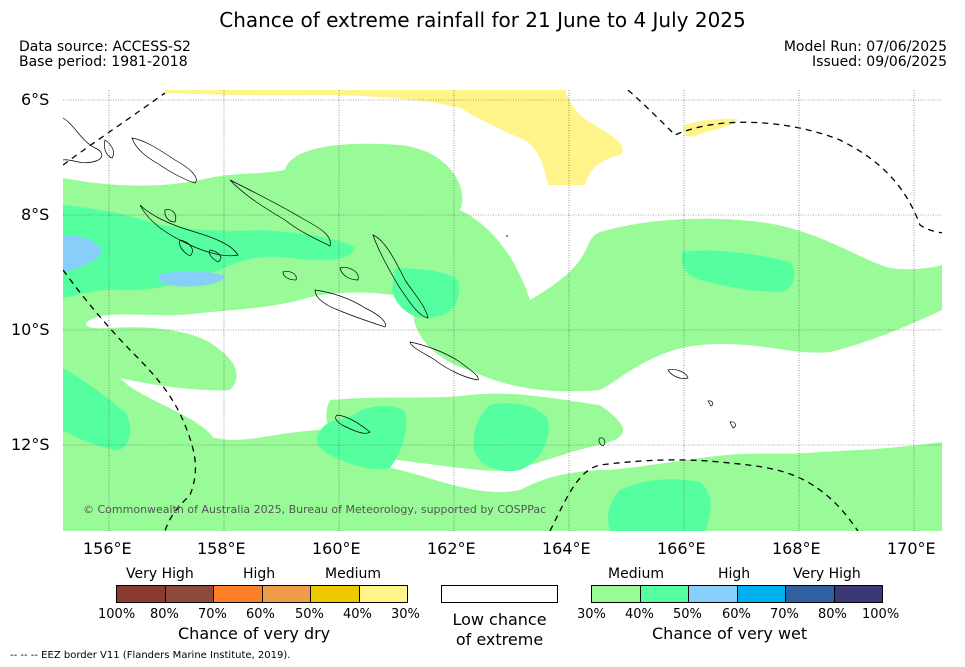 This screenshot has height=667, width=965. I want to click on dry-tick-40: 40%, so click(357, 614).